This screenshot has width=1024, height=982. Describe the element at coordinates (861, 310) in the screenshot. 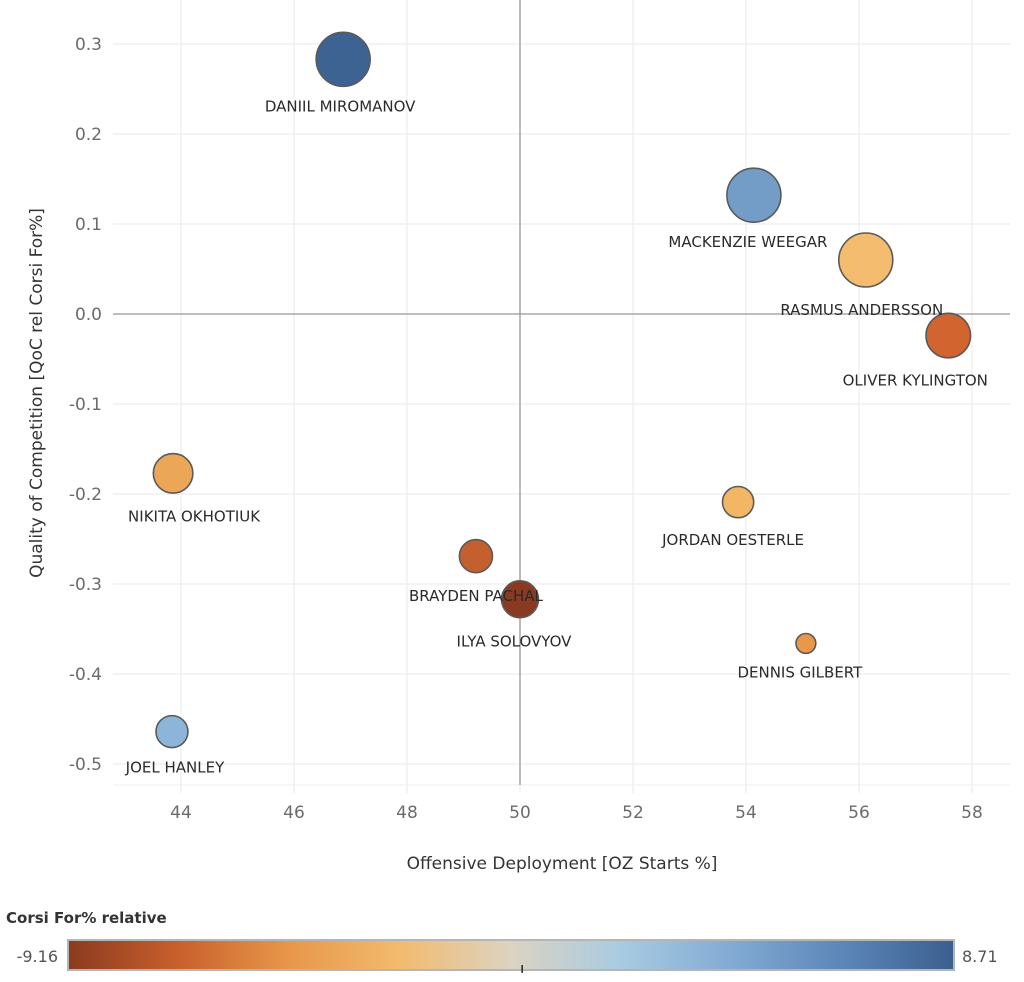

I see `point-label: RASMUS ANDERSSON` at that location.